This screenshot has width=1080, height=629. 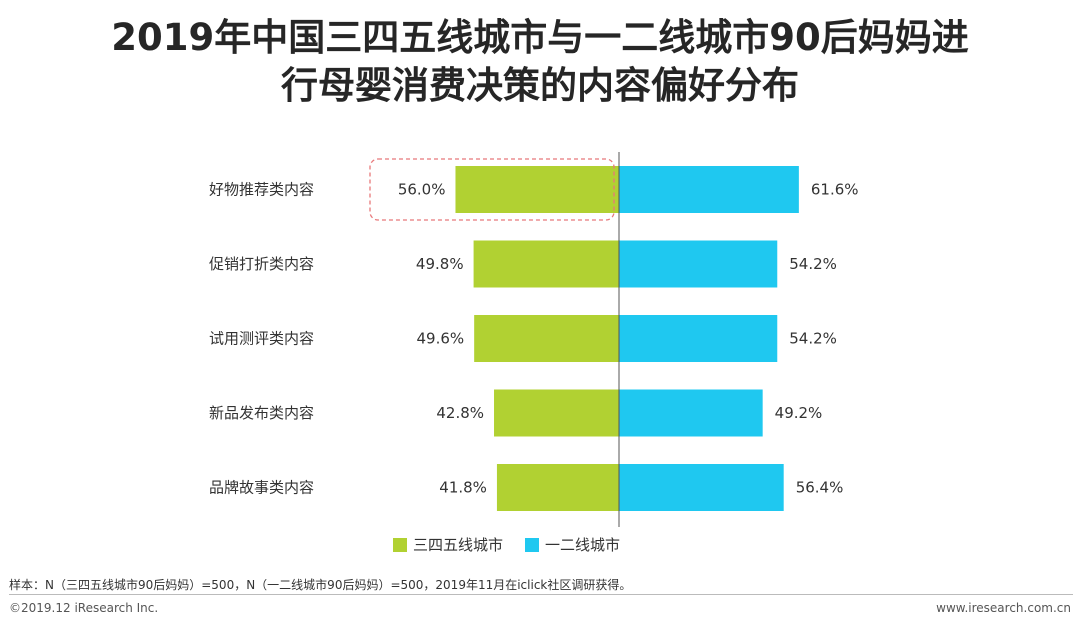 What do you see at coordinates (1003, 608) in the screenshot?
I see `website-text: www.iresearch.com.cn` at bounding box center [1003, 608].